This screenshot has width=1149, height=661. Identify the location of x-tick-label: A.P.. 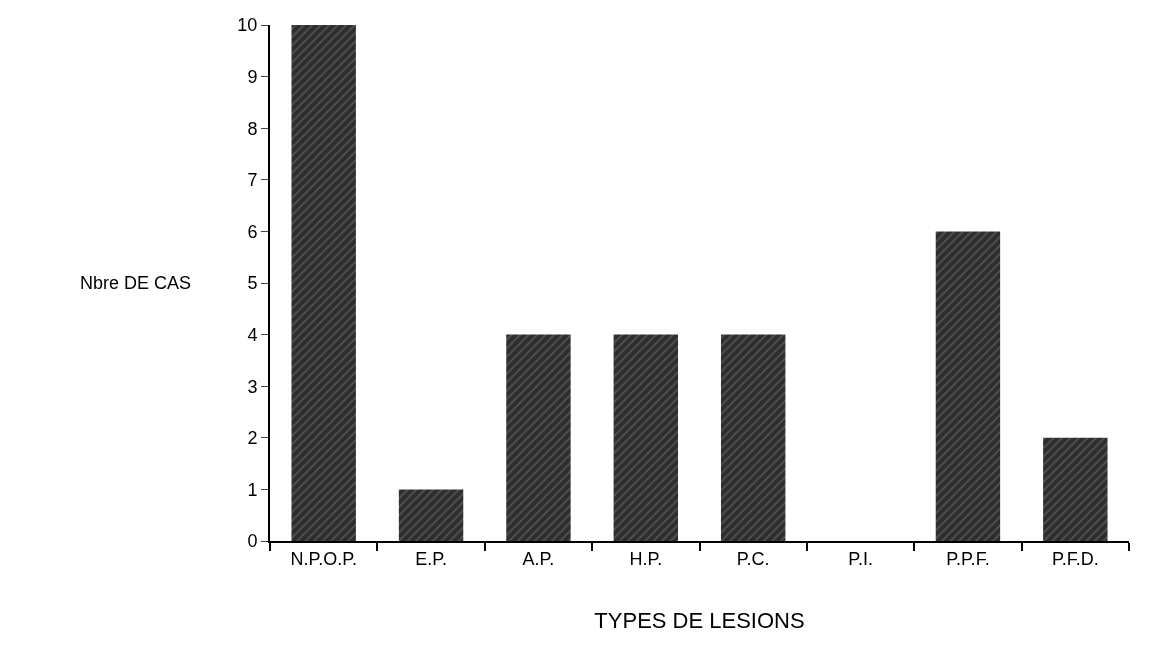
(538, 558).